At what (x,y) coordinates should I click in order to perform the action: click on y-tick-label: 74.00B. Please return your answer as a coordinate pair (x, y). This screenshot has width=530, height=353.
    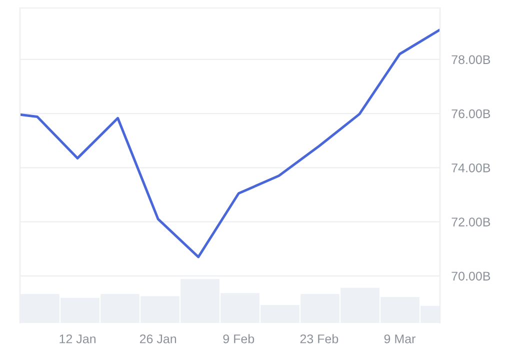
    Looking at the image, I should click on (471, 167).